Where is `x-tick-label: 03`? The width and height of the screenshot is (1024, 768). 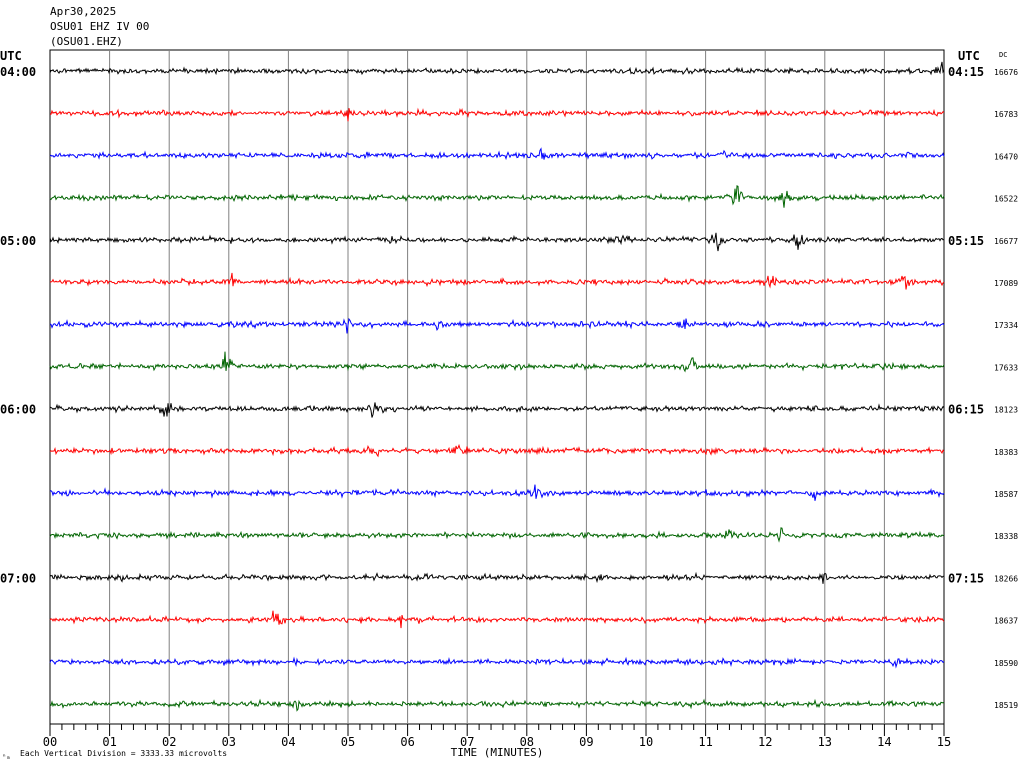
x-tick-label: 03 is located at coordinates (229, 742).